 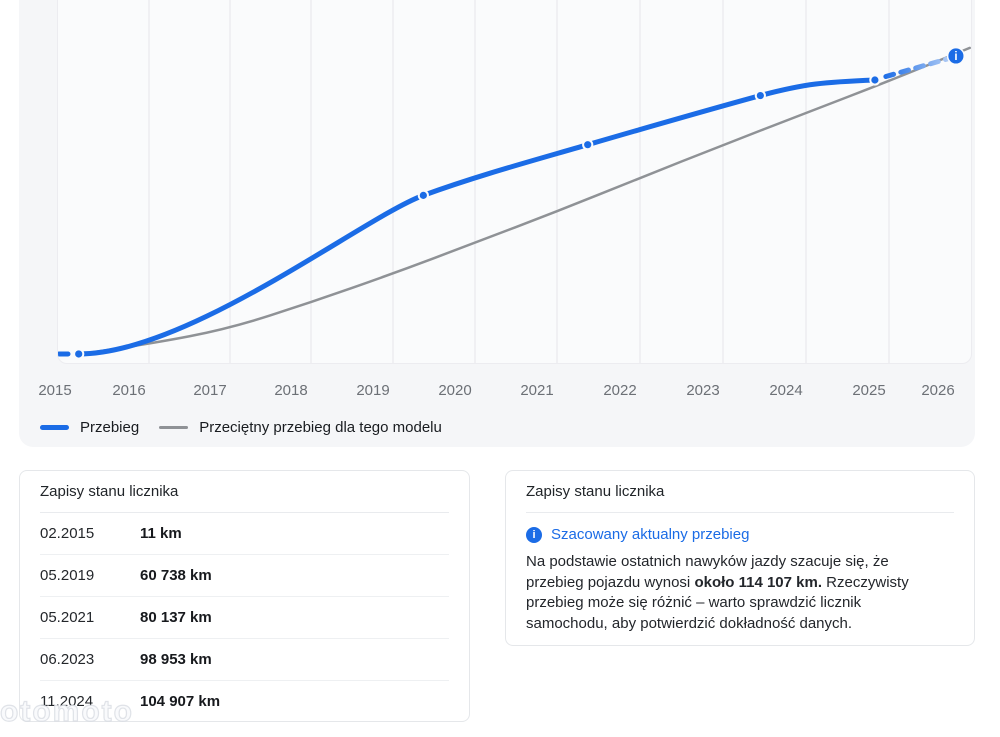 I want to click on estimated-mileage-dashed-line, so click(x=917, y=67).